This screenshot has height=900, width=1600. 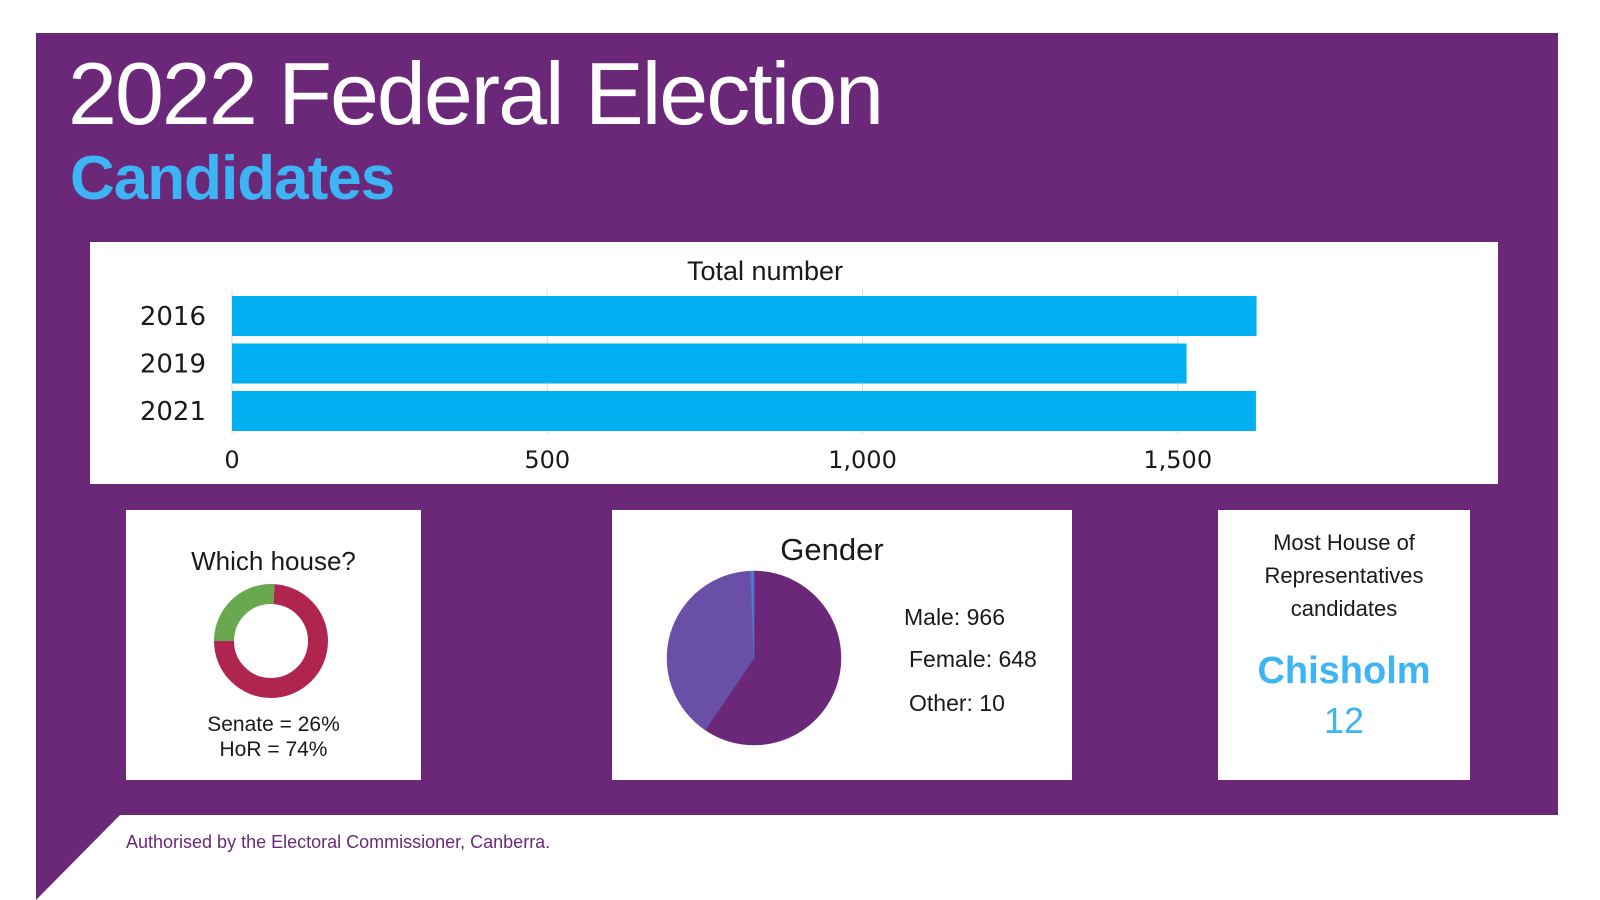 I want to click on gender-card: Gender Male: 966 Female: 648 Other: 10, so click(x=842, y=645).